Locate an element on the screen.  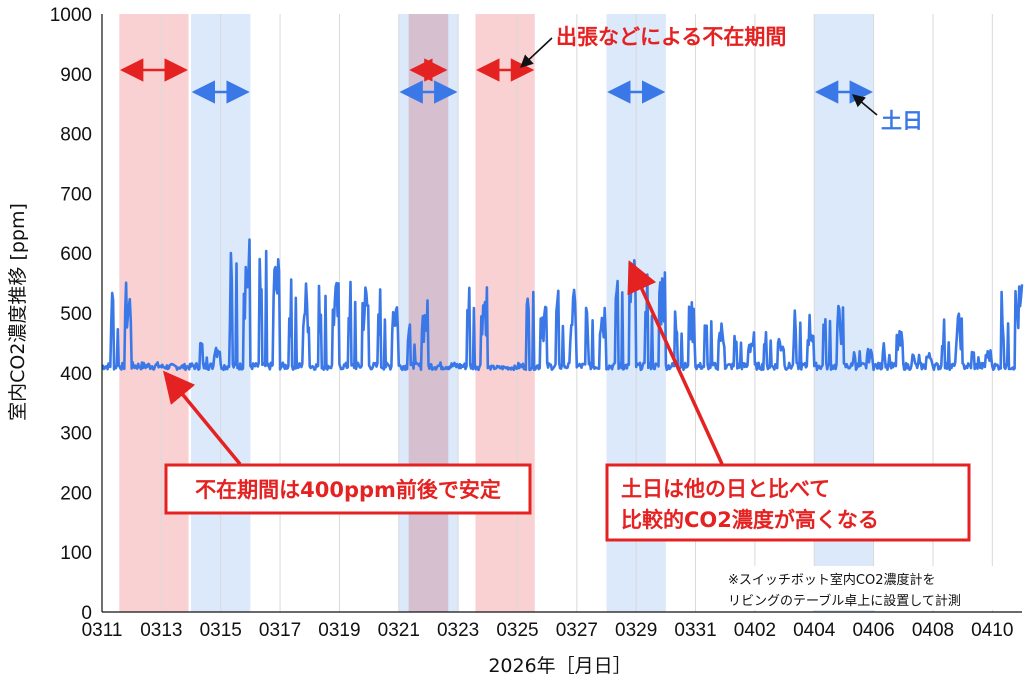
y-tick-label: 400 is located at coordinates (76, 374).